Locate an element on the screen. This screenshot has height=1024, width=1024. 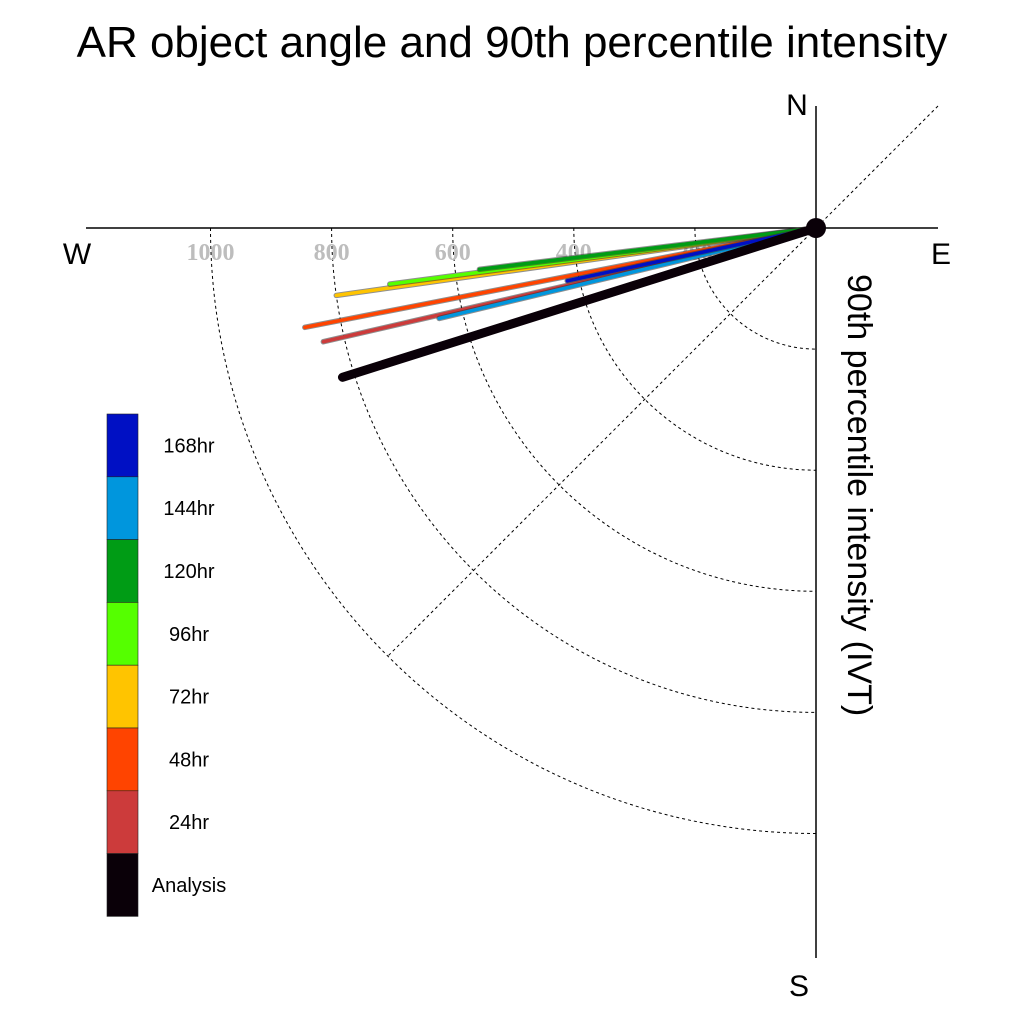
legend-swatch-144hr is located at coordinates (122, 508).